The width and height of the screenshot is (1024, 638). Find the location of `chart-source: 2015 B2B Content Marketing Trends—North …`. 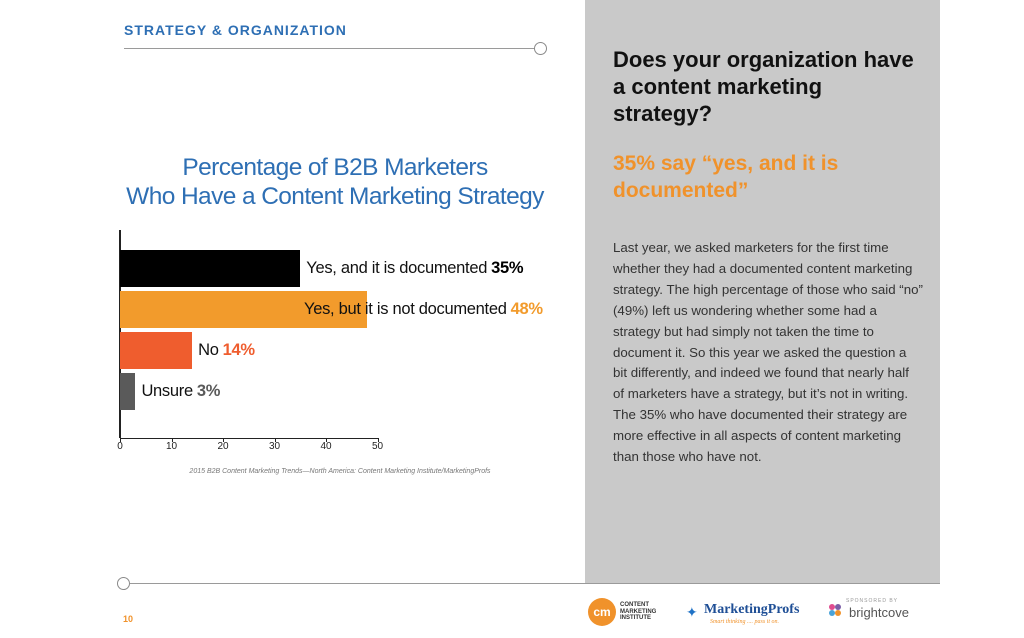

chart-source: 2015 B2B Content Marketing Trends—North … is located at coordinates (340, 471).